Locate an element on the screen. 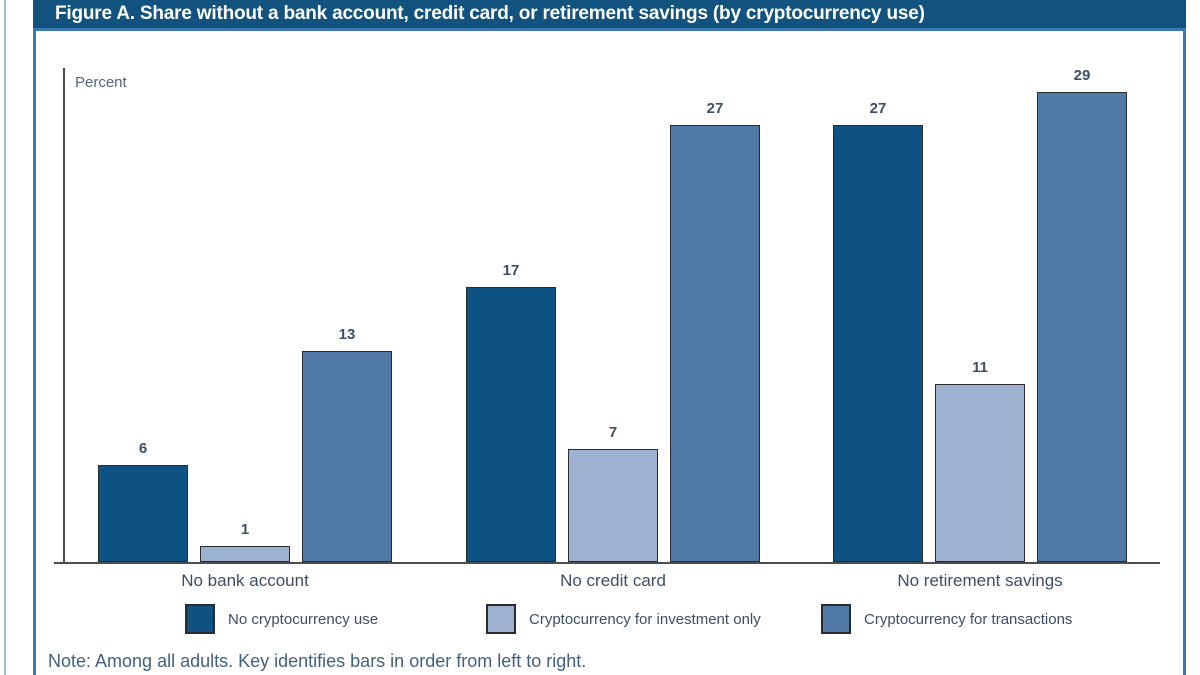 The height and width of the screenshot is (675, 1200). bar-column-cryptocurrency-for-transactions-no-credit-card: 27 is located at coordinates (715, 331).